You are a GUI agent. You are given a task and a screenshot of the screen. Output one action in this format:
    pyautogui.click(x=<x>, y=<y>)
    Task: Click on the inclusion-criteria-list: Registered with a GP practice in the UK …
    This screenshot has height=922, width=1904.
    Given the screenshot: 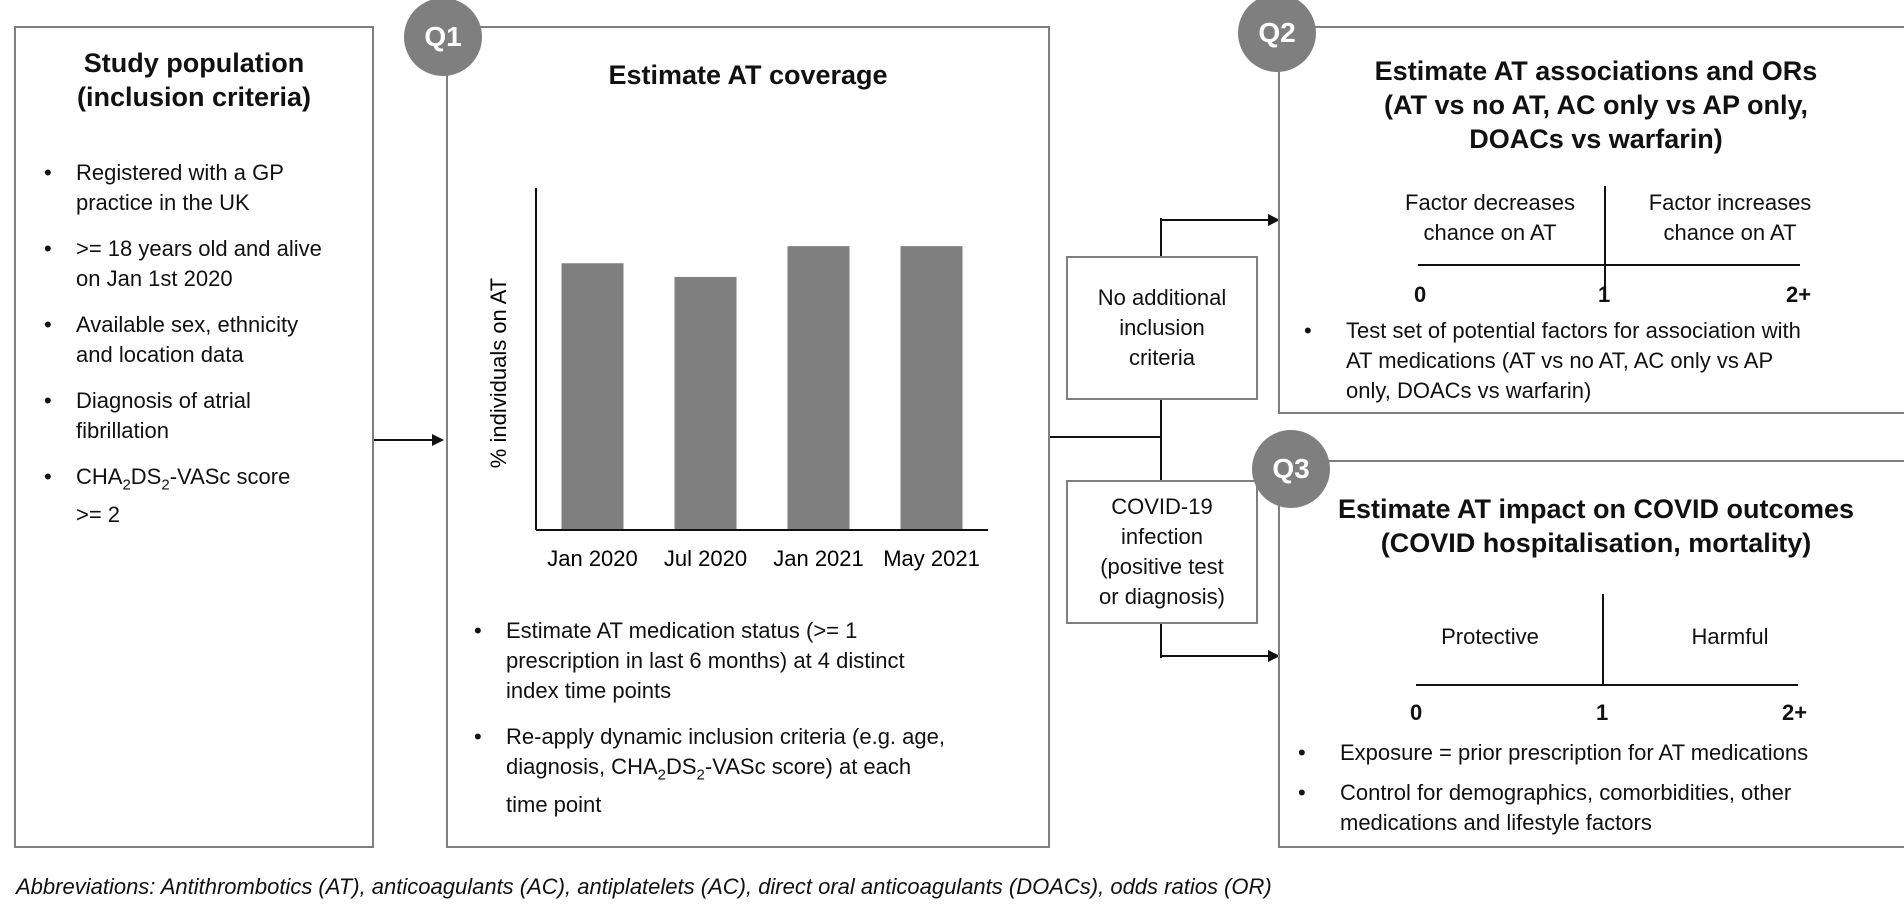 What is the action you would take?
    pyautogui.click(x=200, y=352)
    